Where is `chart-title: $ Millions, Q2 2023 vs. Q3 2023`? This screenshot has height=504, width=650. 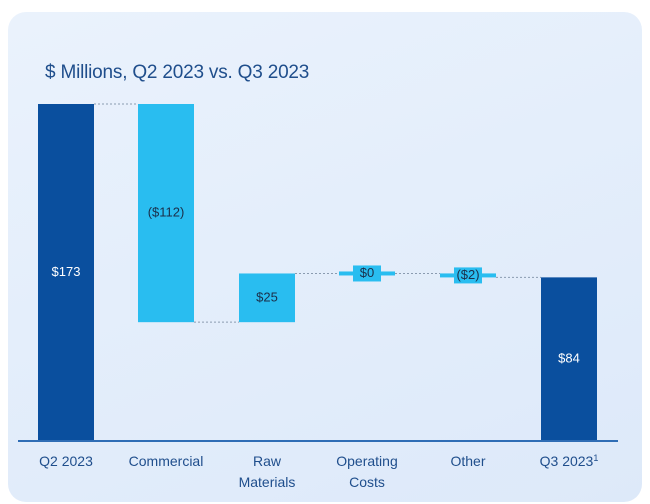
chart-title: $ Millions, Q2 2023 vs. Q3 2023 is located at coordinates (177, 72).